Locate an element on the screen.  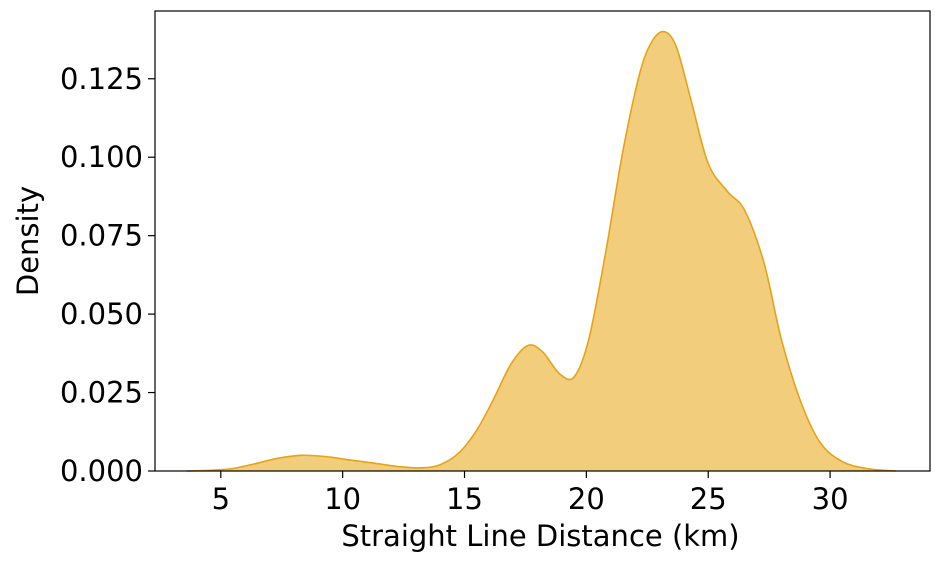
y-tick-label: 0.100 is located at coordinates (101, 157).